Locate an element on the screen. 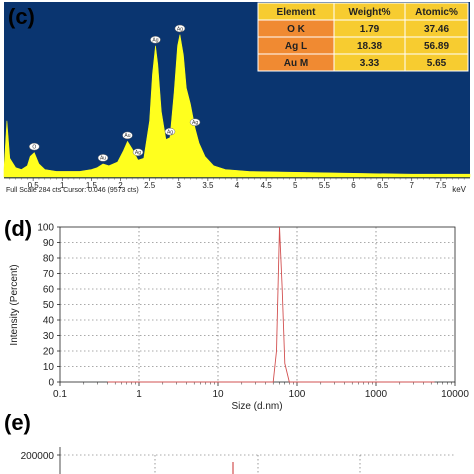 The height and width of the screenshot is (474, 474). eds-x-tick-label: 7.5 is located at coordinates (441, 185).